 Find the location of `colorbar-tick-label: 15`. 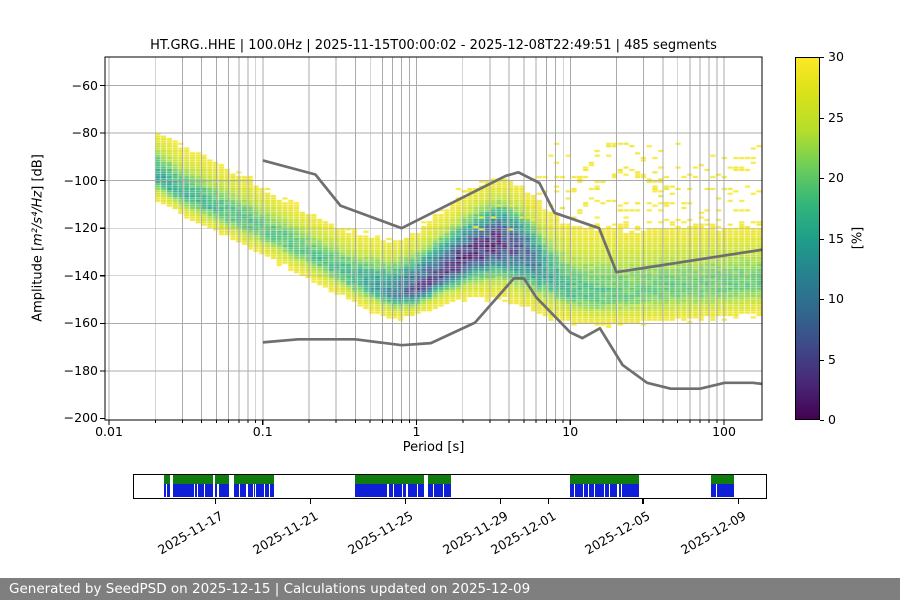

colorbar-tick-label: 15 is located at coordinates (836, 238).